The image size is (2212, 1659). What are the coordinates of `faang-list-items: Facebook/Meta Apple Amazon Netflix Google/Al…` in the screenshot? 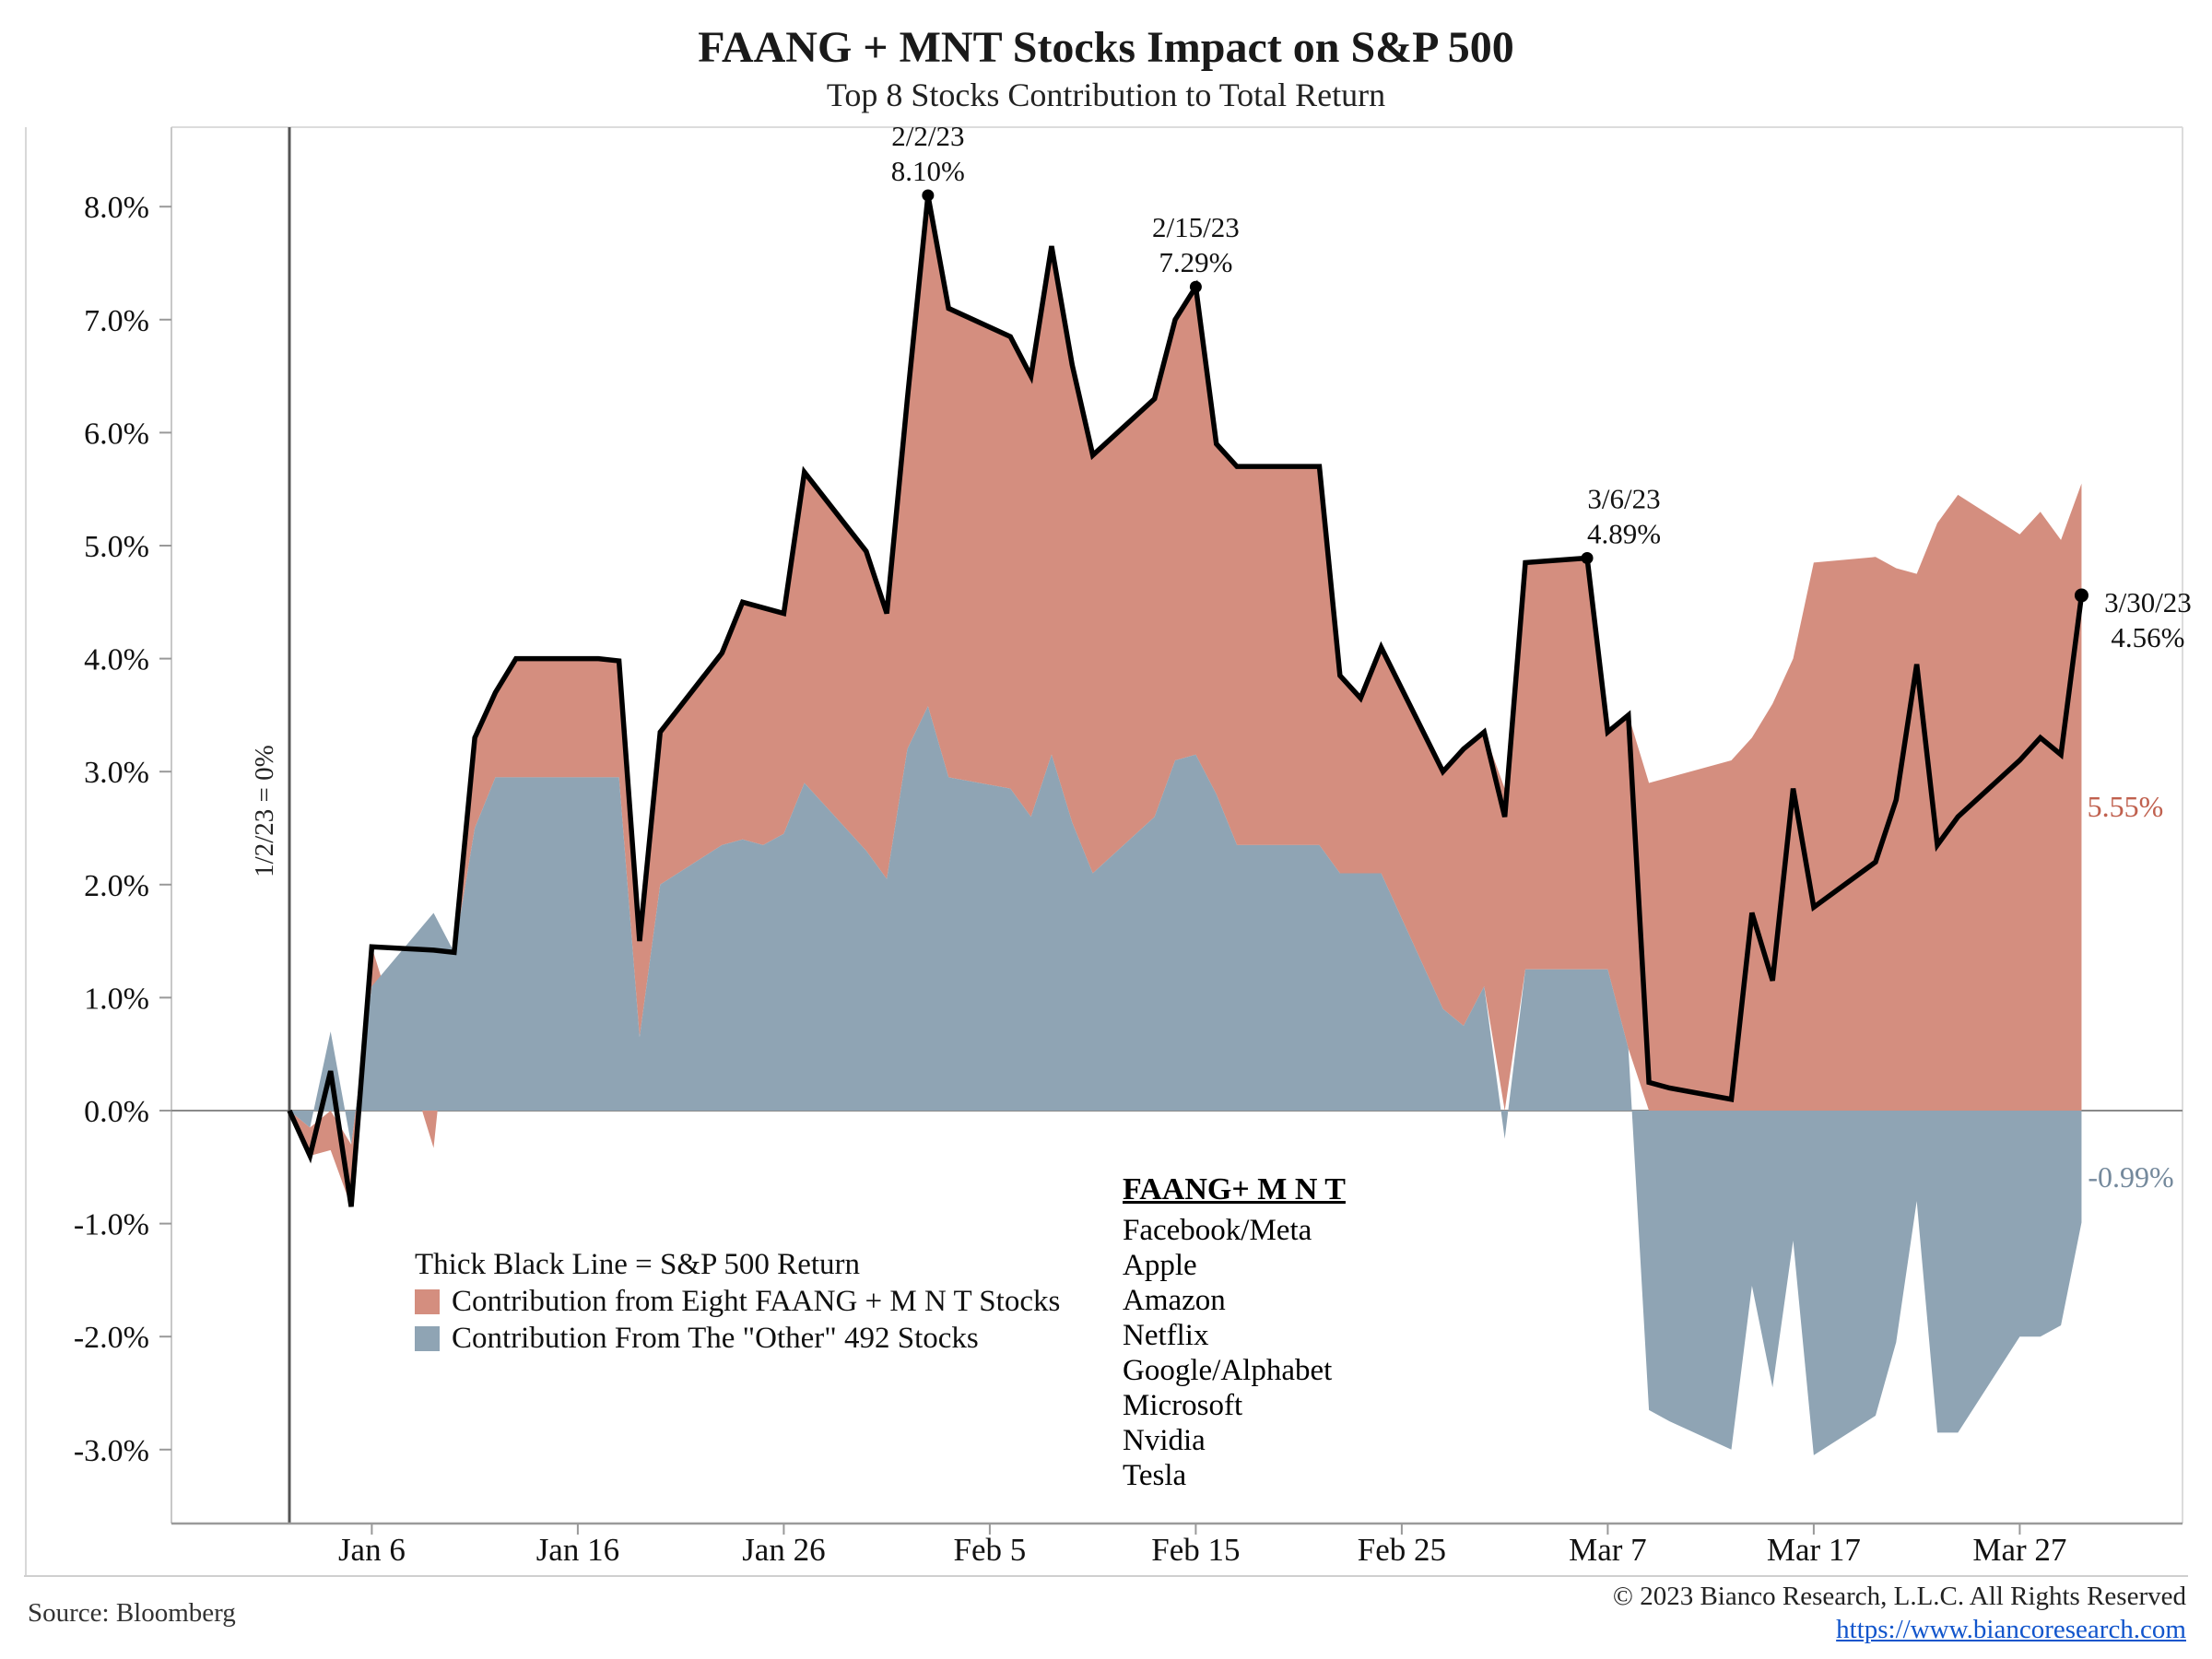 It's located at (1234, 1353).